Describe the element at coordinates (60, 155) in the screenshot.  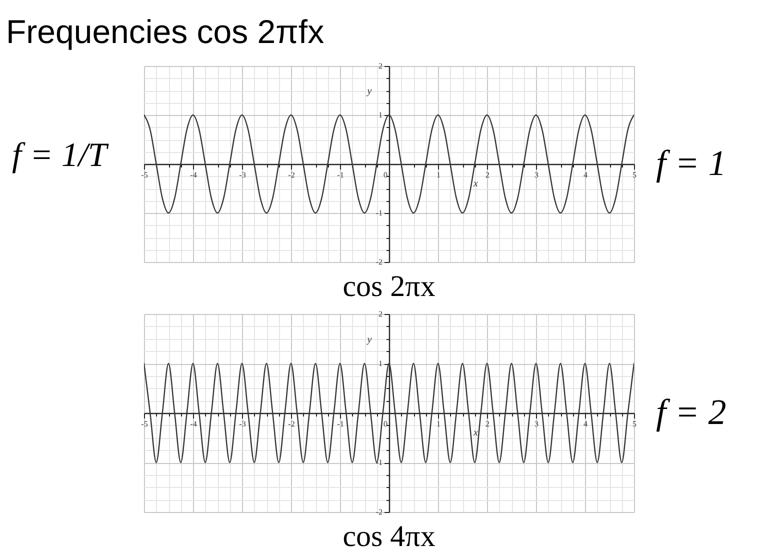
I see `text: f = 1/T` at that location.